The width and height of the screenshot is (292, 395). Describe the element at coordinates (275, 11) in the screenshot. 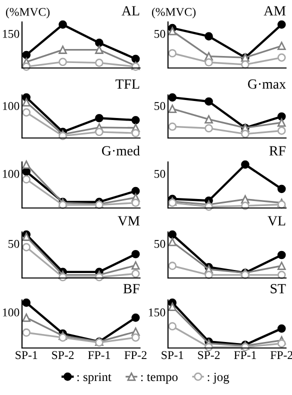

I see `chart-title: AM` at that location.